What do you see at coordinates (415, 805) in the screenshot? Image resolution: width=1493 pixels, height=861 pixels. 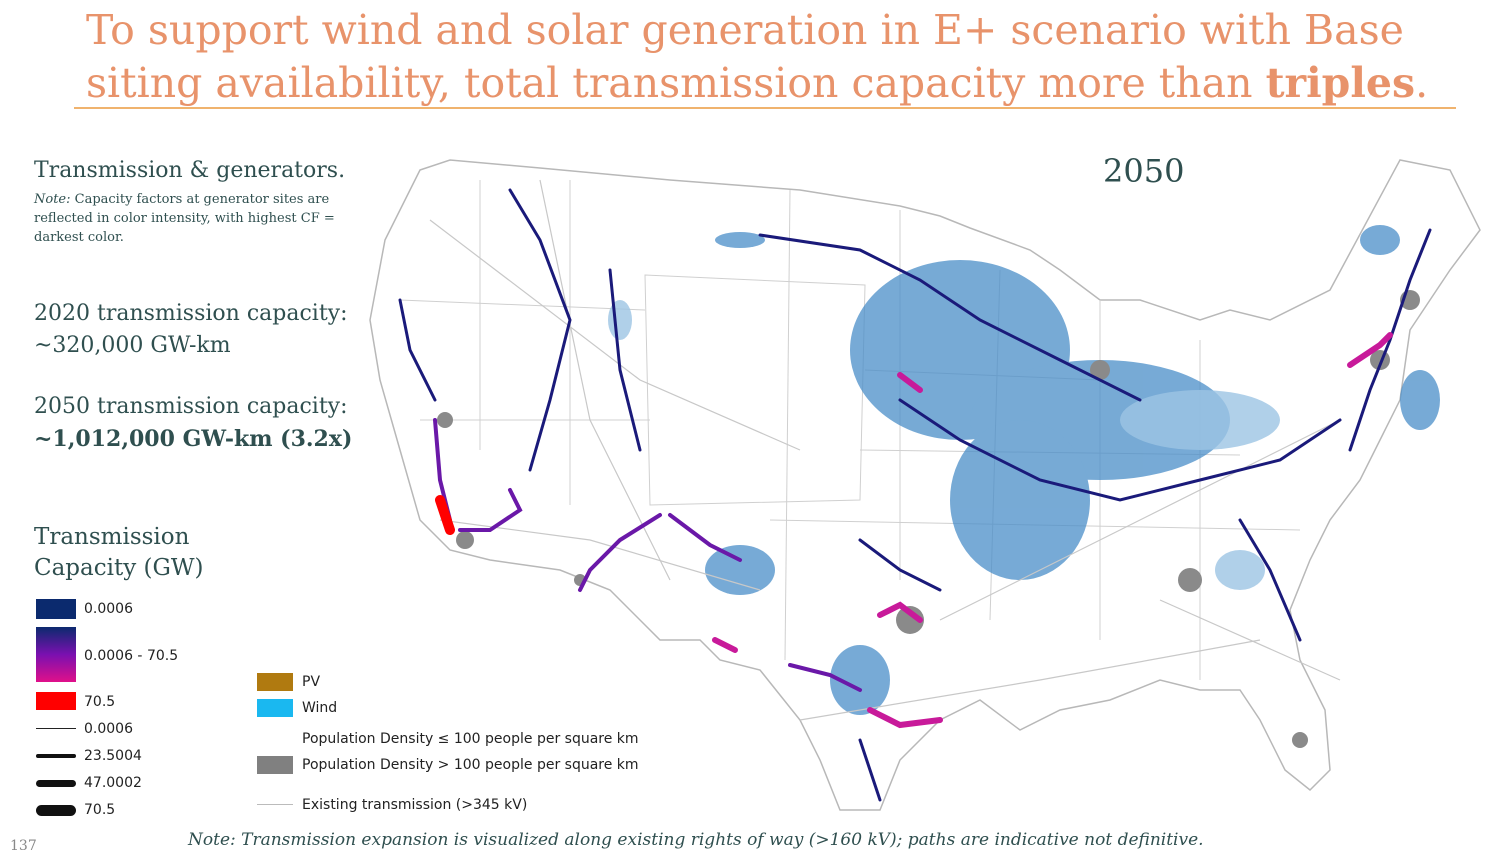 I see `legend-existing-label: Existing transmission (>345 kV)` at bounding box center [415, 805].